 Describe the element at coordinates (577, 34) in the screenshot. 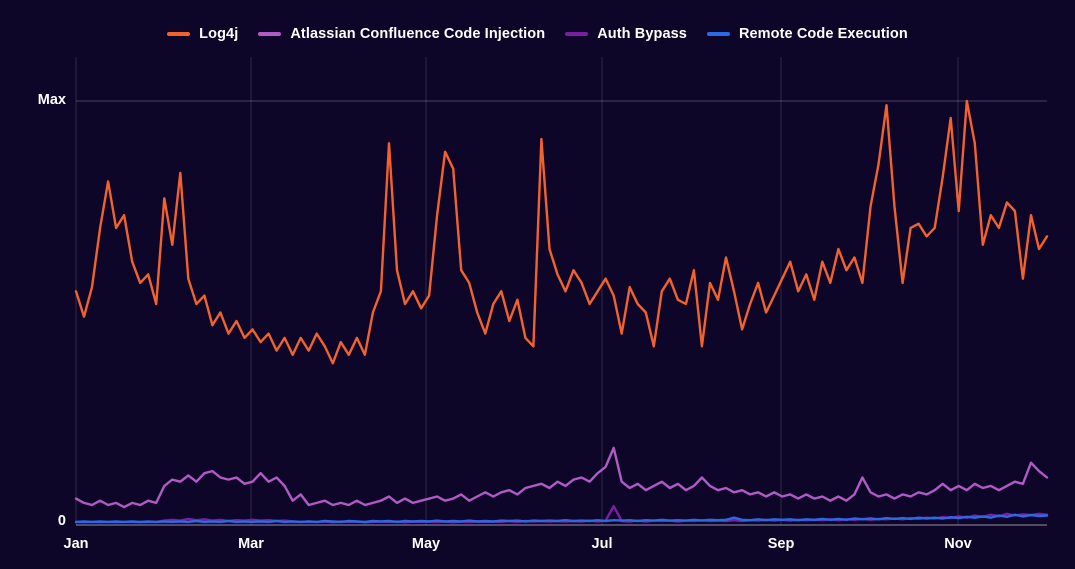

I see `legend-swatch-auth-bypass` at that location.